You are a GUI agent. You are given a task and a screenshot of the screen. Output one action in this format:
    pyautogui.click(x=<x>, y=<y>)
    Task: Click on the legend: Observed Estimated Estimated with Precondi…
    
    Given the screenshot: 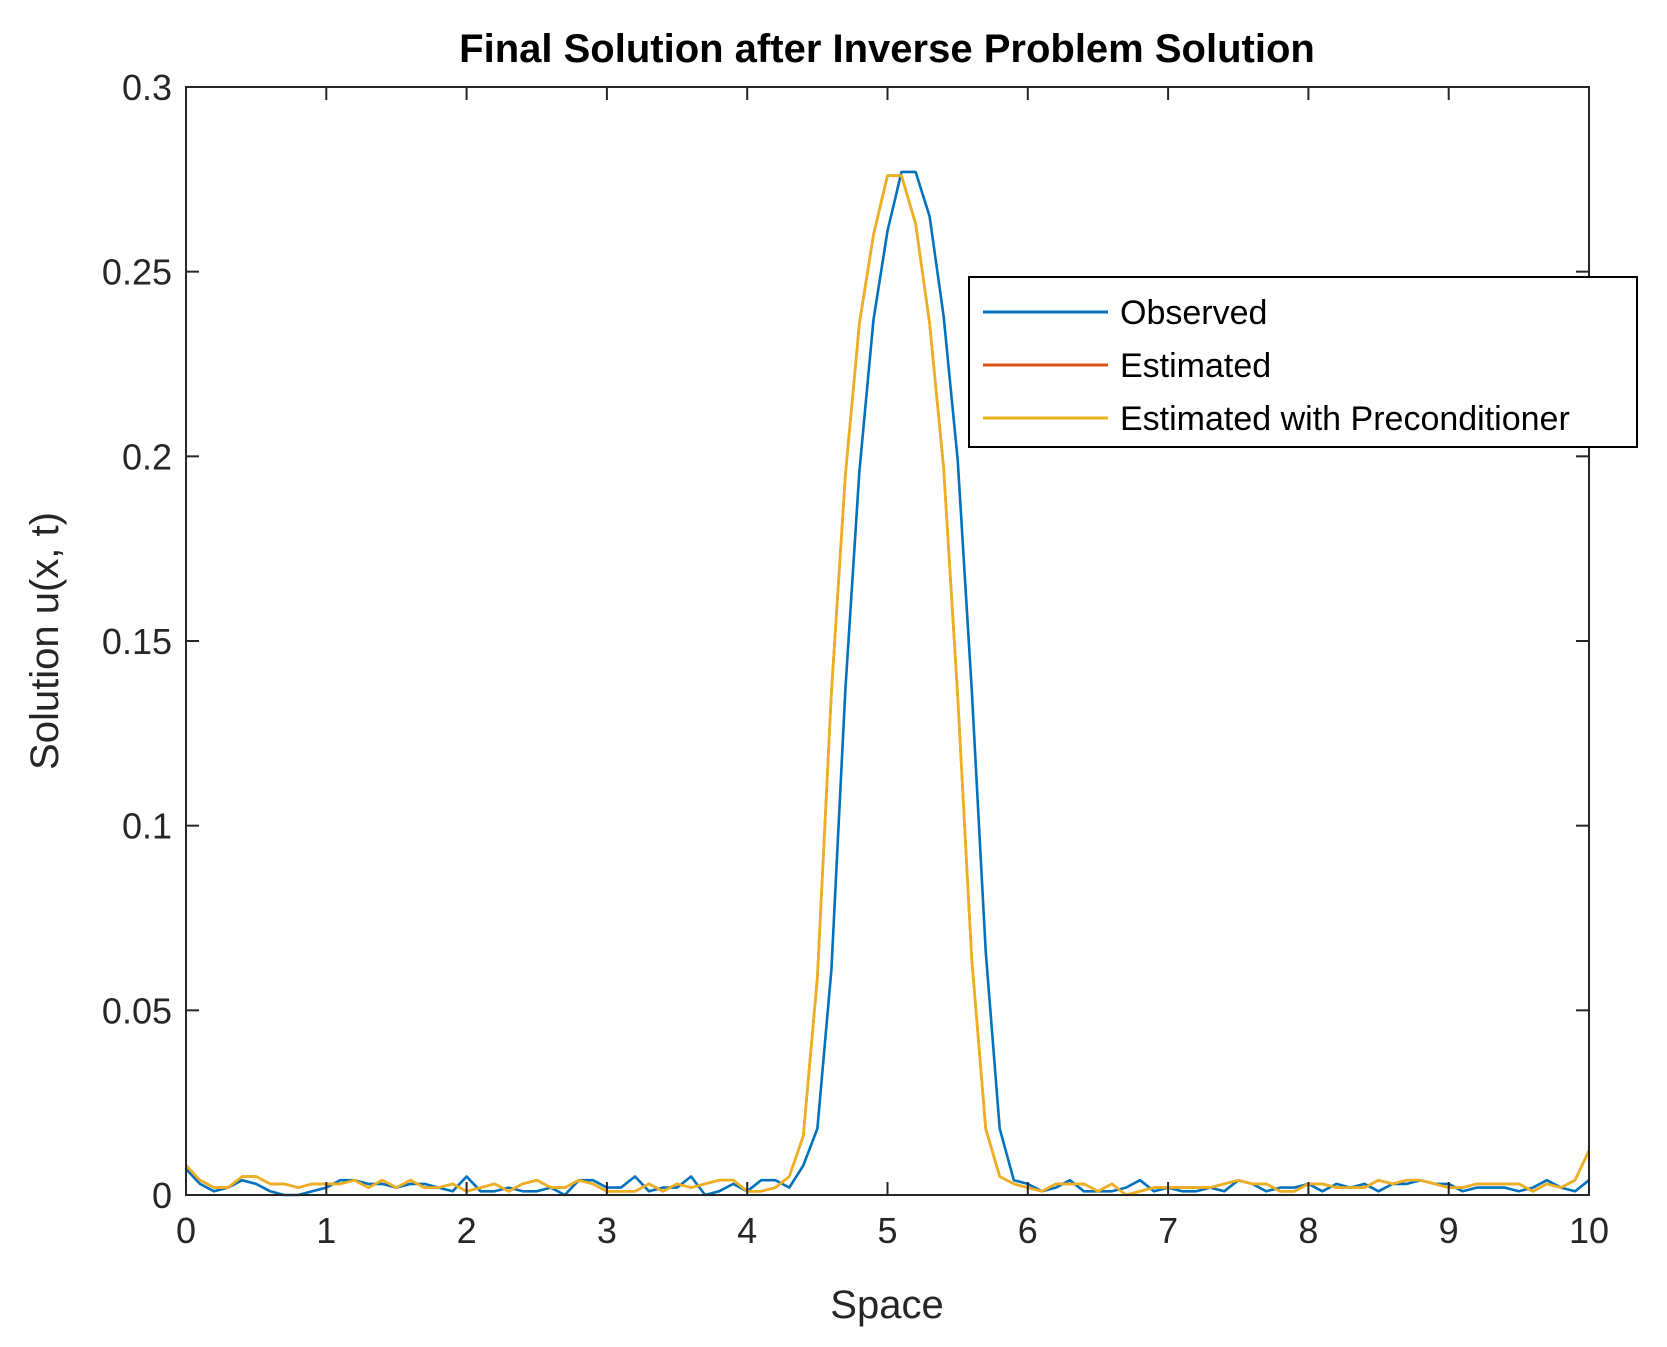 What is the action you would take?
    pyautogui.click(x=1303, y=362)
    